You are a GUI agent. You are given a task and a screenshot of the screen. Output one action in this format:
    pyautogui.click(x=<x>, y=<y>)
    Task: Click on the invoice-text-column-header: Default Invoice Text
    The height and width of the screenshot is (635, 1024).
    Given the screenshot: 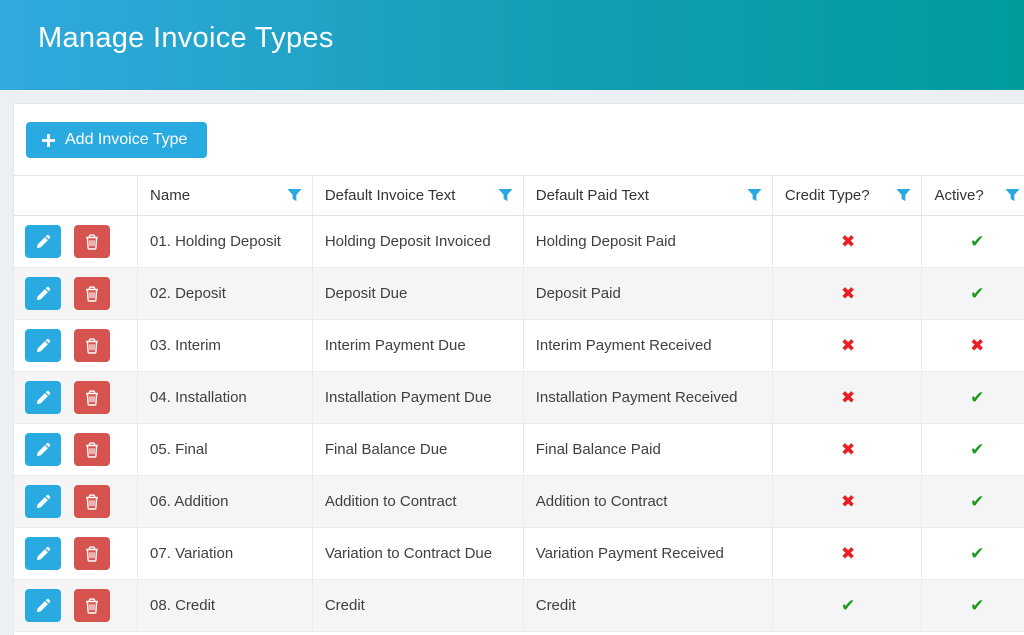 What is the action you would take?
    pyautogui.click(x=418, y=195)
    